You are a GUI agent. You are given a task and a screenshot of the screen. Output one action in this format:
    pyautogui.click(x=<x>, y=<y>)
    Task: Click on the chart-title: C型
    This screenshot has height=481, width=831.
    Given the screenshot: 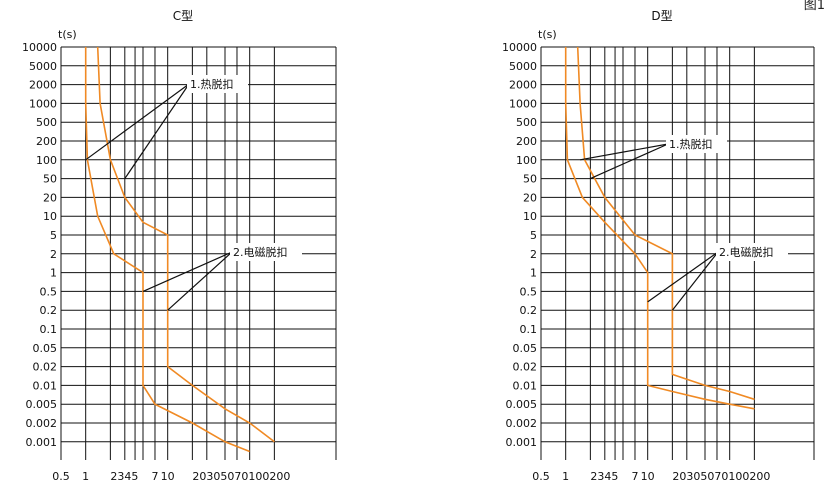 What is the action you would take?
    pyautogui.click(x=183, y=16)
    